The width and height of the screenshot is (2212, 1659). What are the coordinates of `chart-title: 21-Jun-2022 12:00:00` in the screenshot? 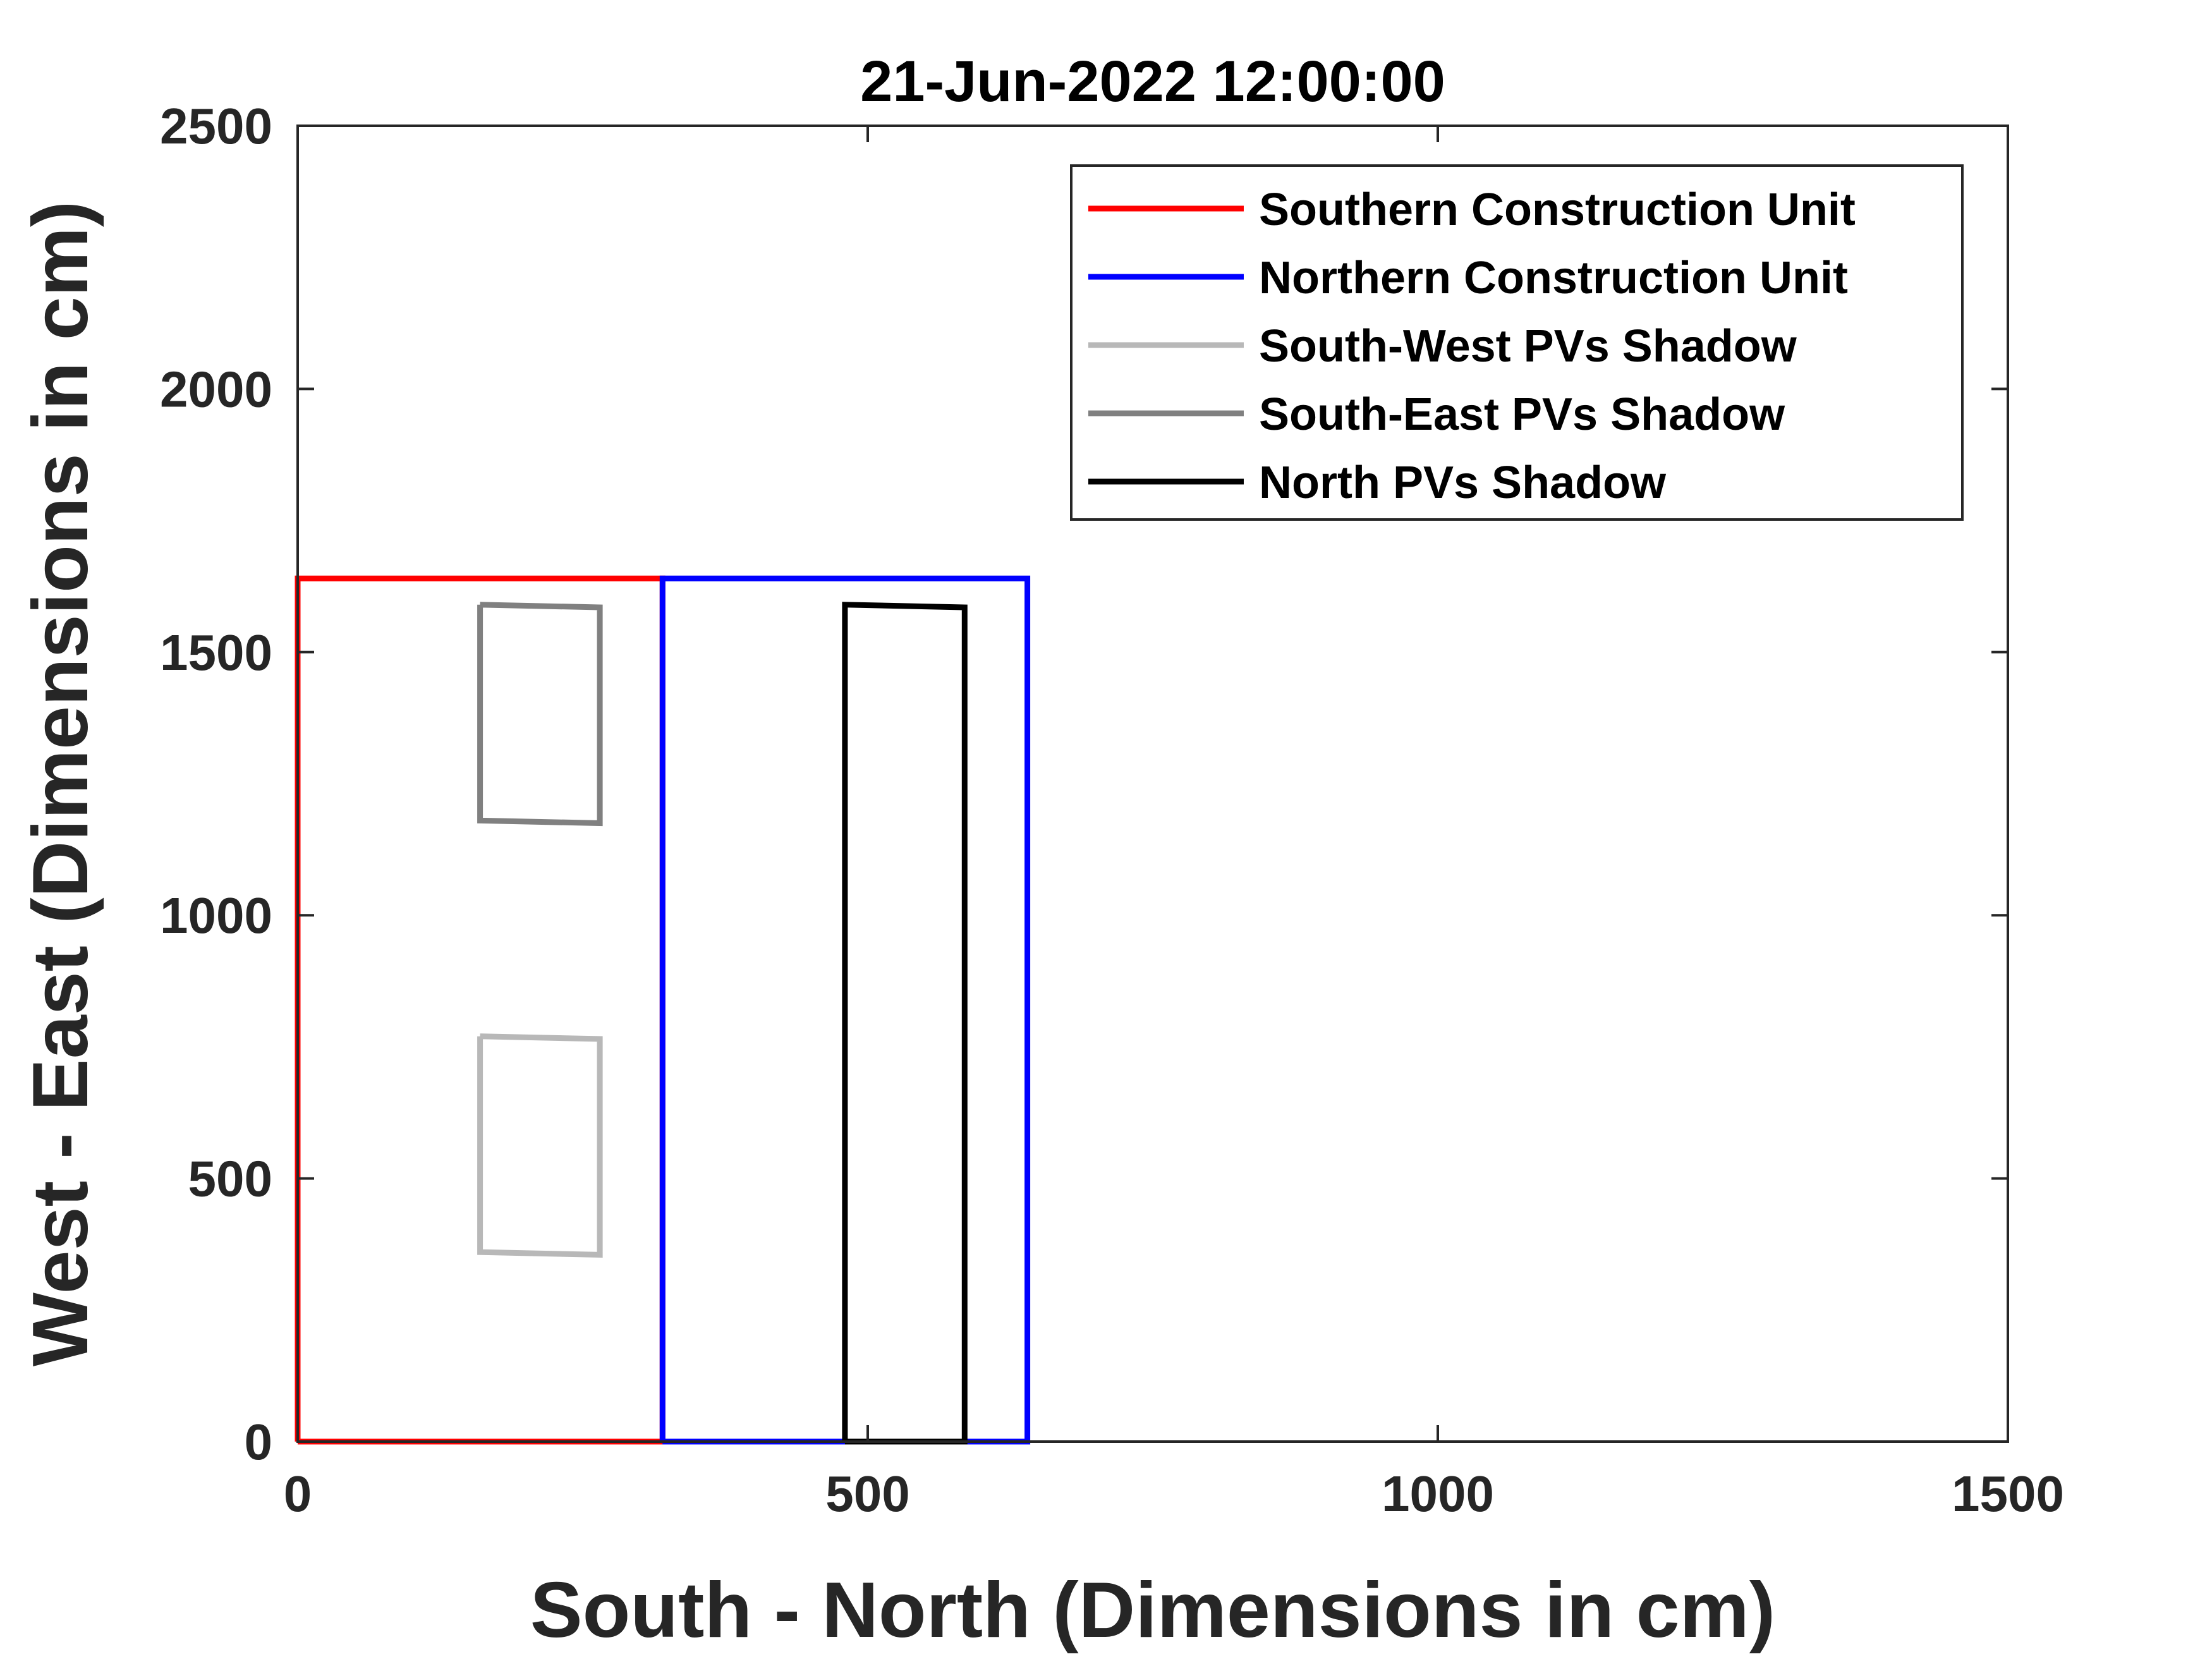 It's located at (1152, 81).